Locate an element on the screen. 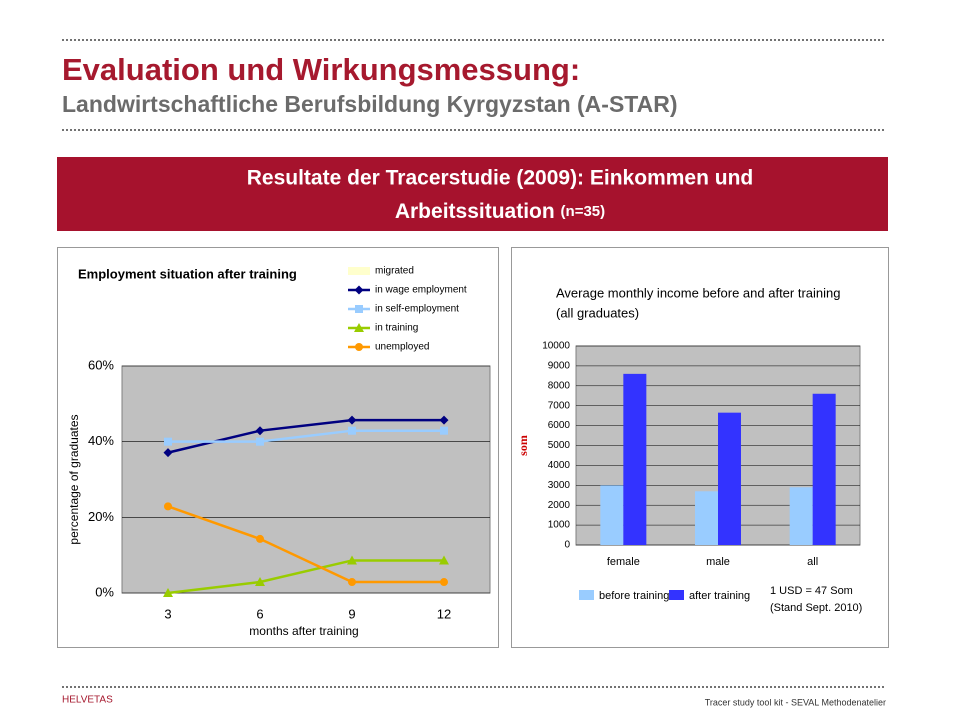 The height and width of the screenshot is (720, 960). y-tick-label: 40% is located at coordinates (101, 440).